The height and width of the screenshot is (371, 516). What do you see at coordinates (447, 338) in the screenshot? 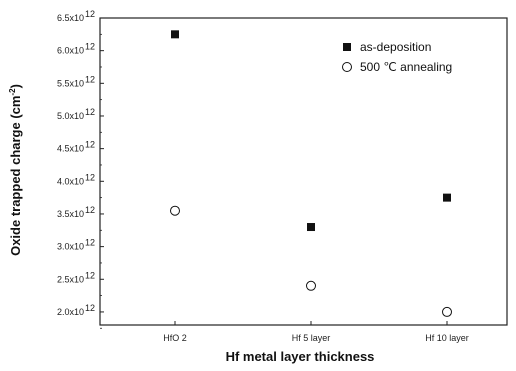
I see `x-tick-label: Hf 10 layer` at bounding box center [447, 338].